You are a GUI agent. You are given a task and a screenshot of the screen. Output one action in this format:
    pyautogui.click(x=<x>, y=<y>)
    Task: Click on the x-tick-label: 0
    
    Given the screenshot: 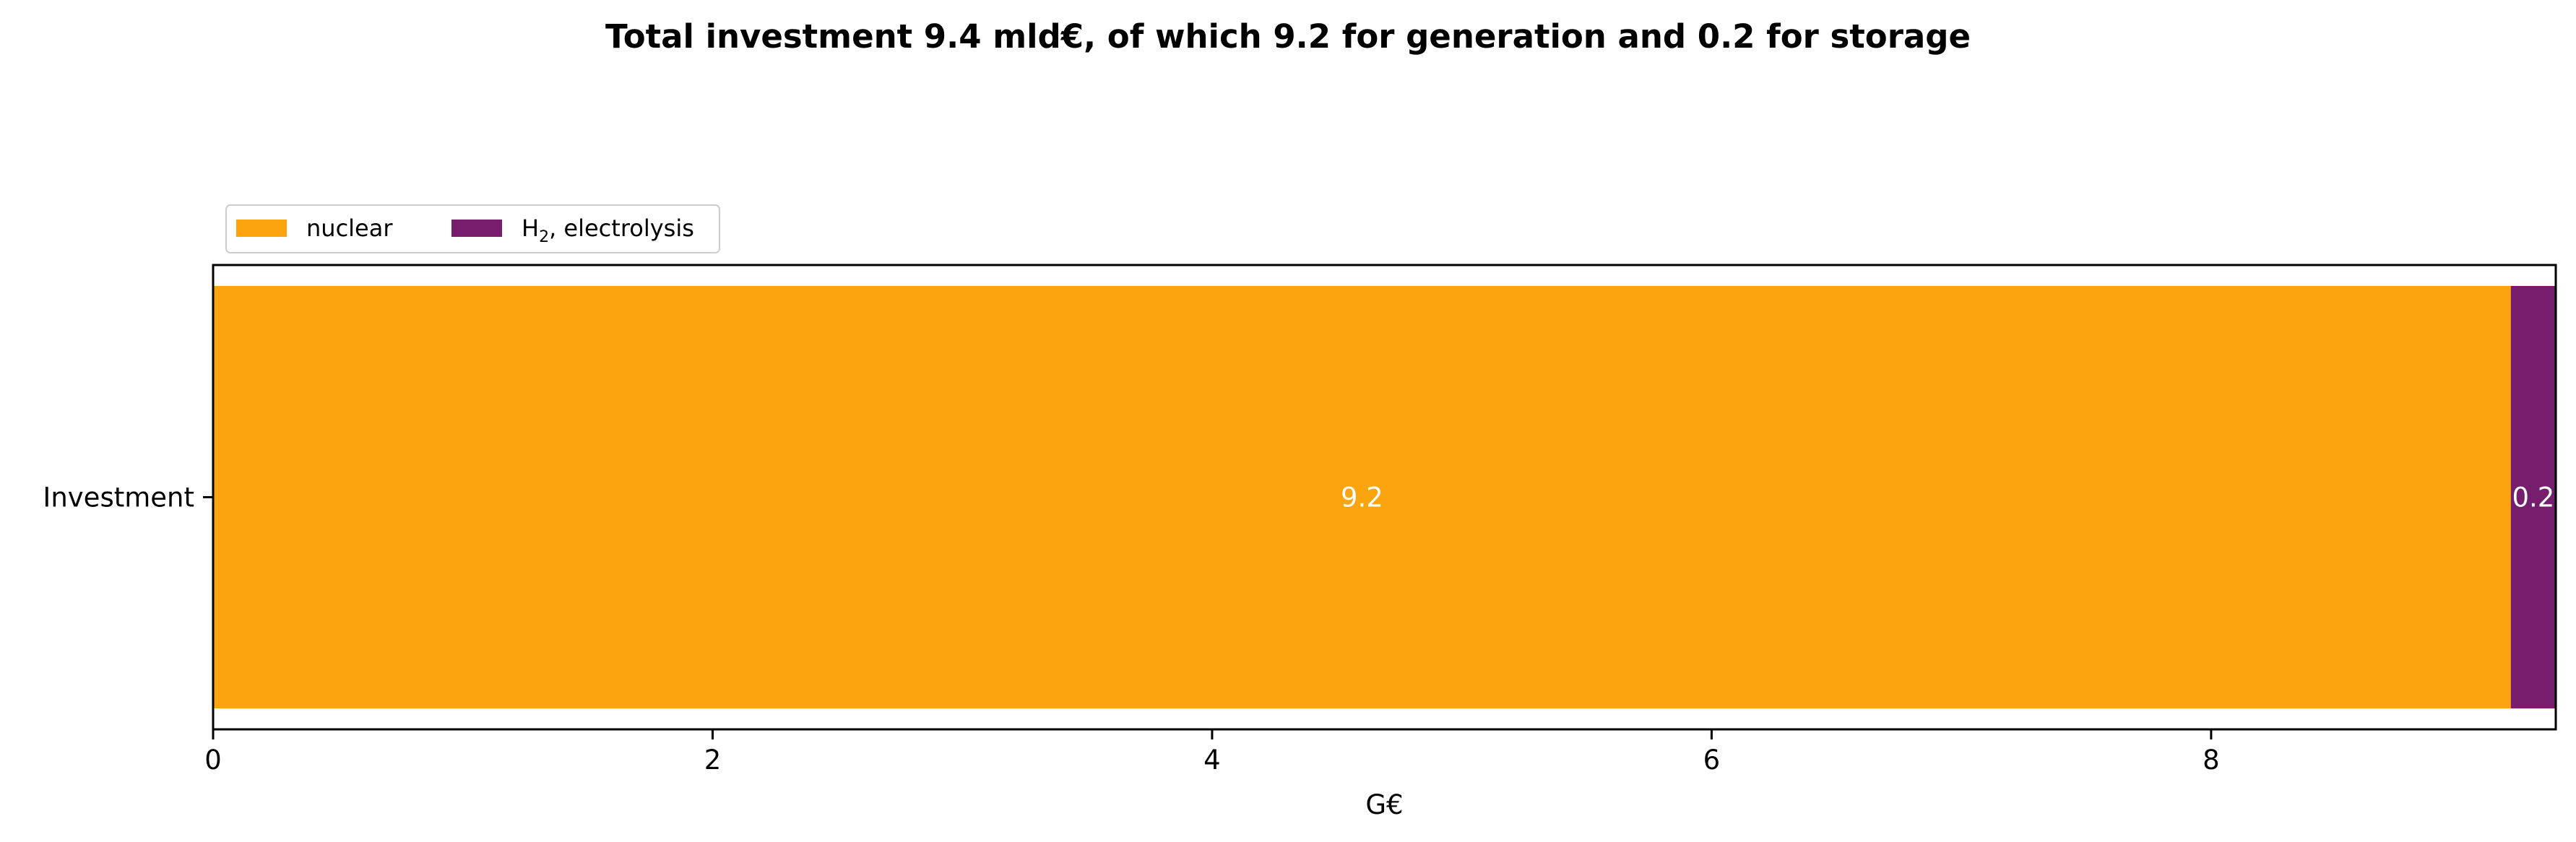 What is the action you would take?
    pyautogui.click(x=213, y=761)
    